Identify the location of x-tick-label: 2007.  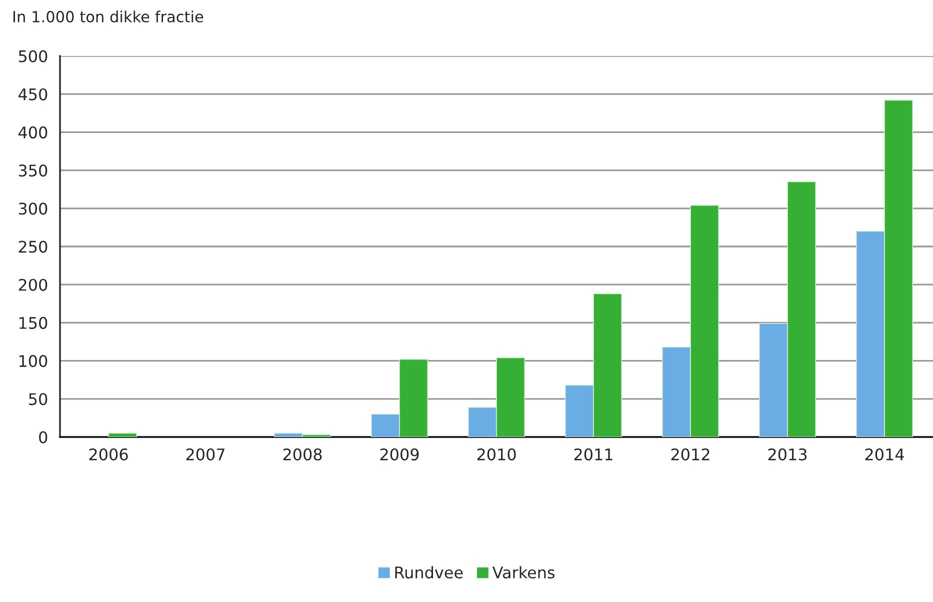
(205, 454).